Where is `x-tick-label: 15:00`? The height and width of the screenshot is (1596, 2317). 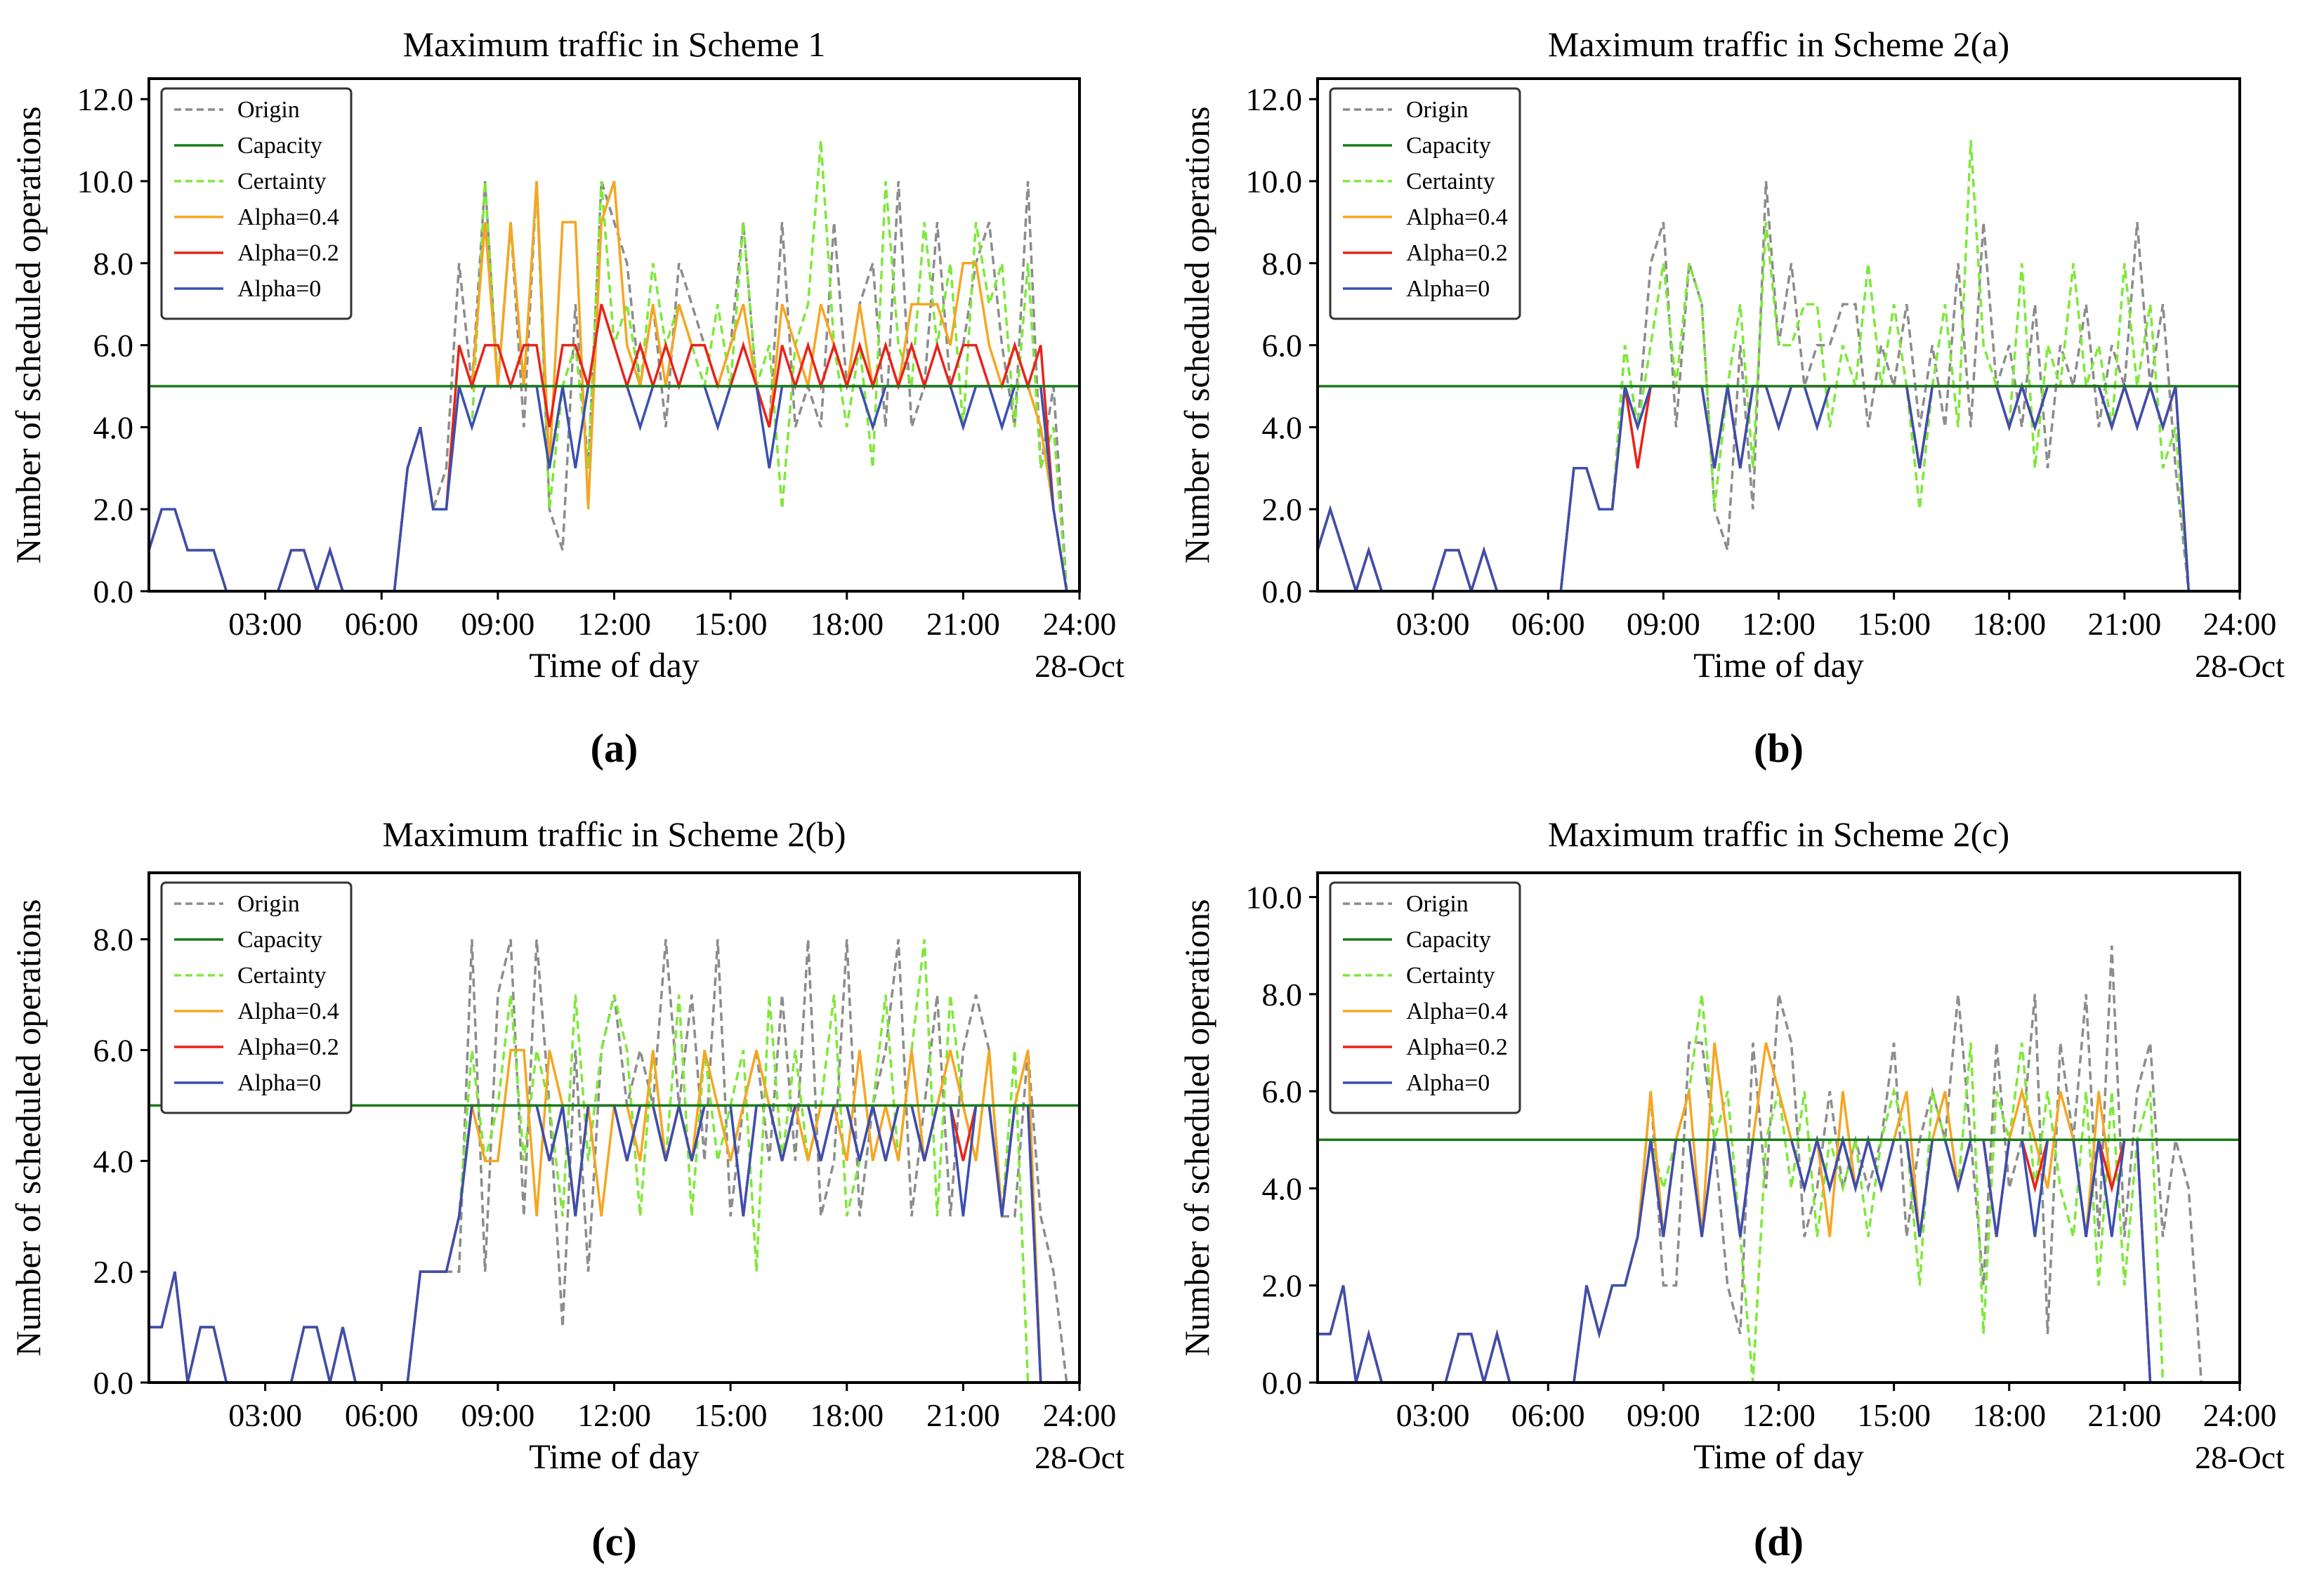
x-tick-label: 15:00 is located at coordinates (1894, 624).